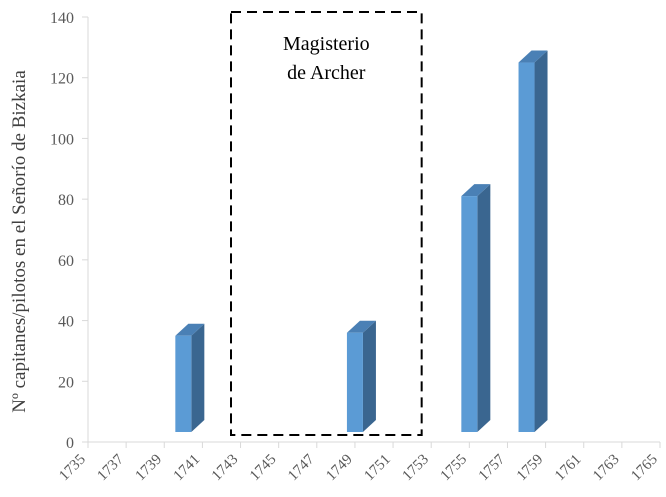 The image size is (666, 497). What do you see at coordinates (492, 467) in the screenshot?
I see `x-tick-label: 1757` at bounding box center [492, 467].